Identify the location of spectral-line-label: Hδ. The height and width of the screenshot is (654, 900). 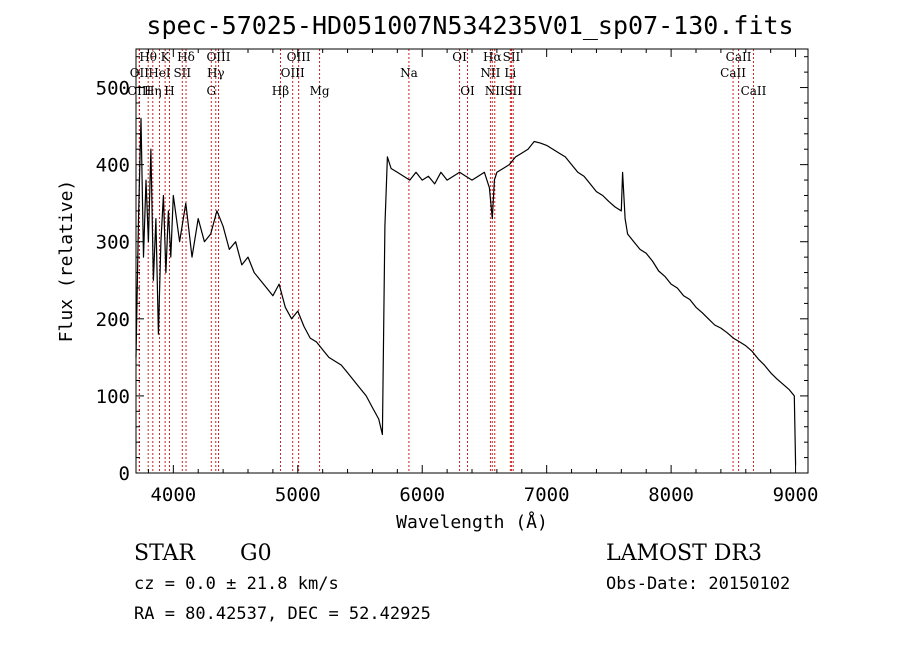
(186, 57).